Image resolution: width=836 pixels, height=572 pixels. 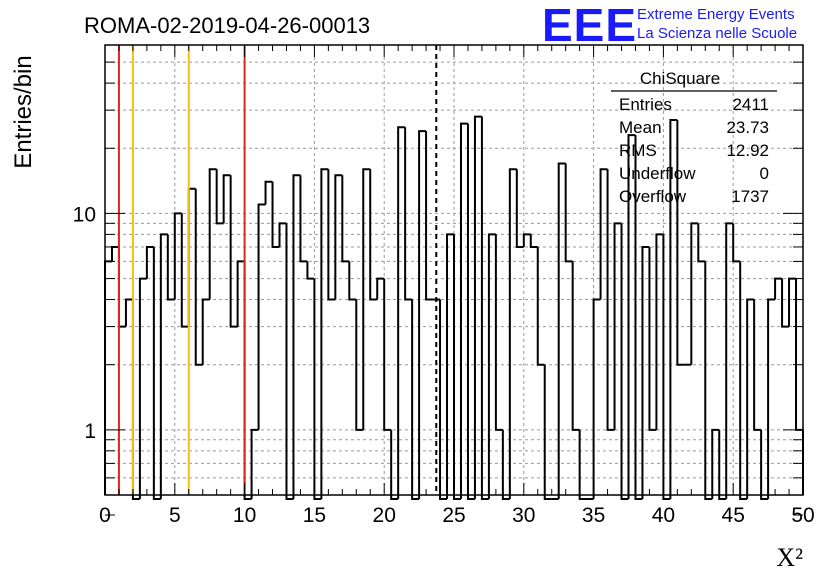 What do you see at coordinates (84, 322) in the screenshot?
I see `y-tick-labels: 1 10` at bounding box center [84, 322].